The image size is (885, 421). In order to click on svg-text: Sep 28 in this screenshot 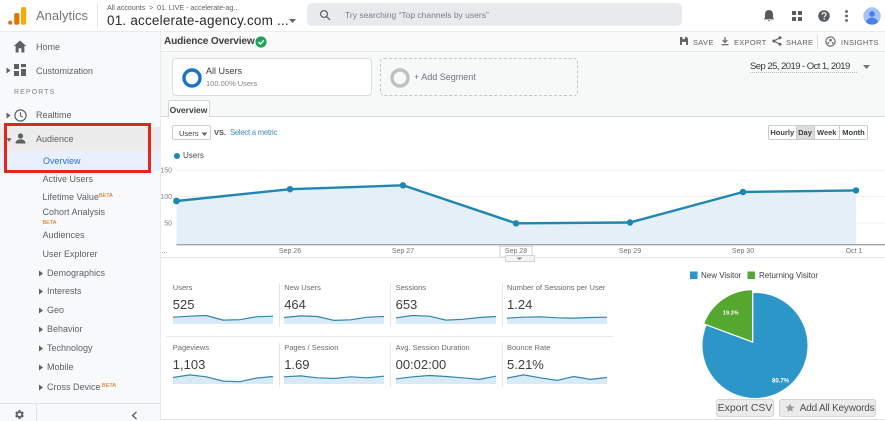, I will do `click(516, 251)`.